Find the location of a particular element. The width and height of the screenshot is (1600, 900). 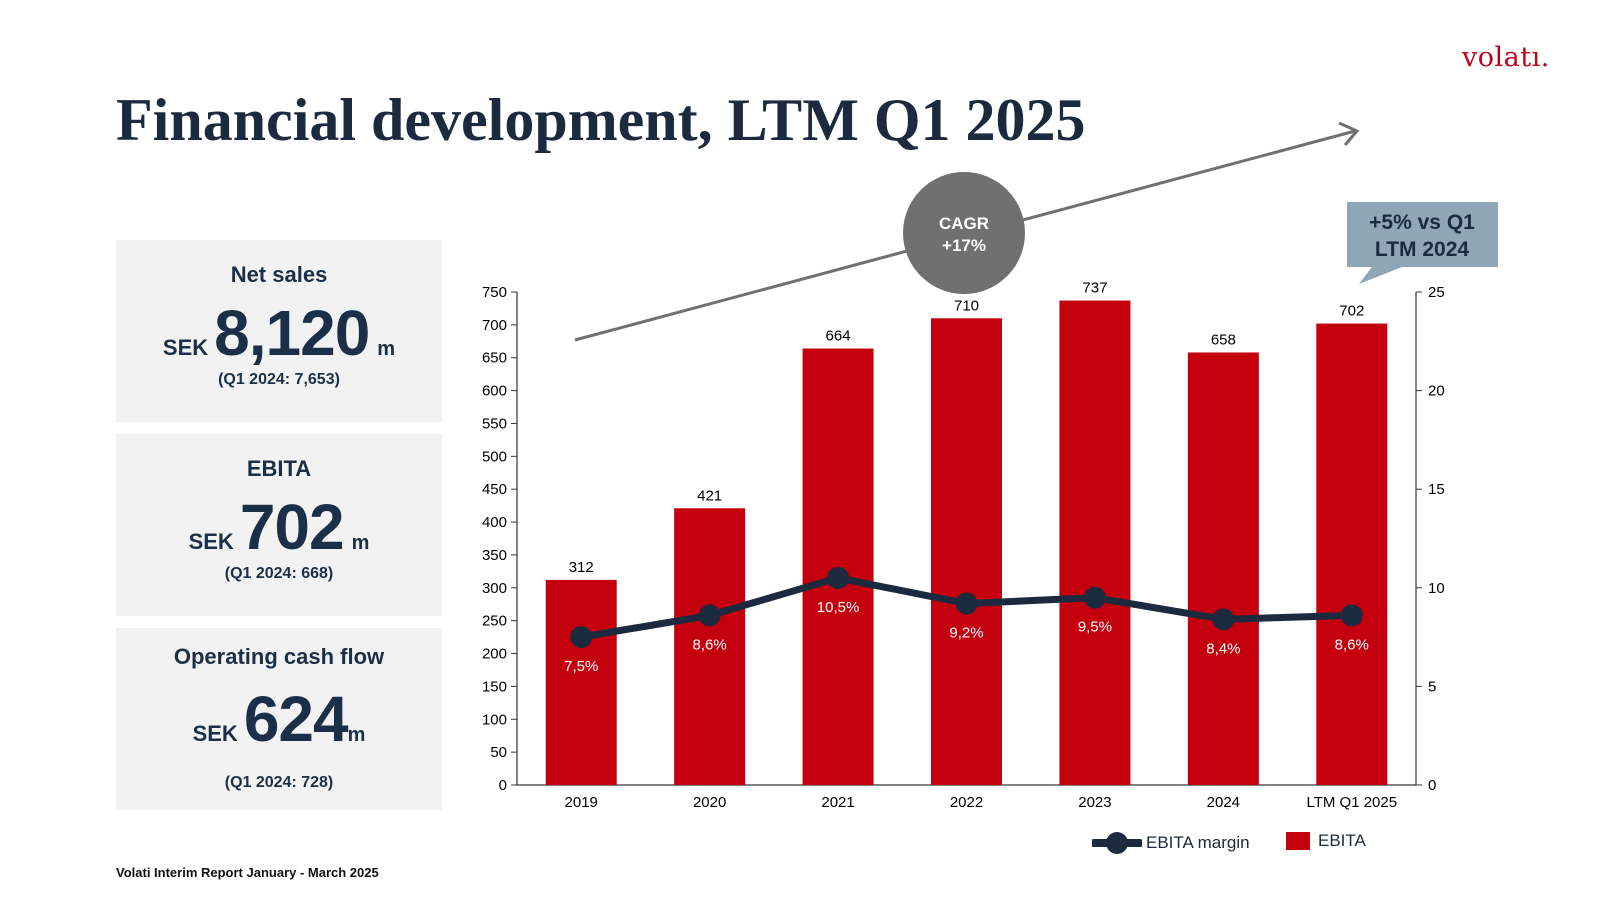

ebita-margin-label: 8,4% is located at coordinates (1223, 648).